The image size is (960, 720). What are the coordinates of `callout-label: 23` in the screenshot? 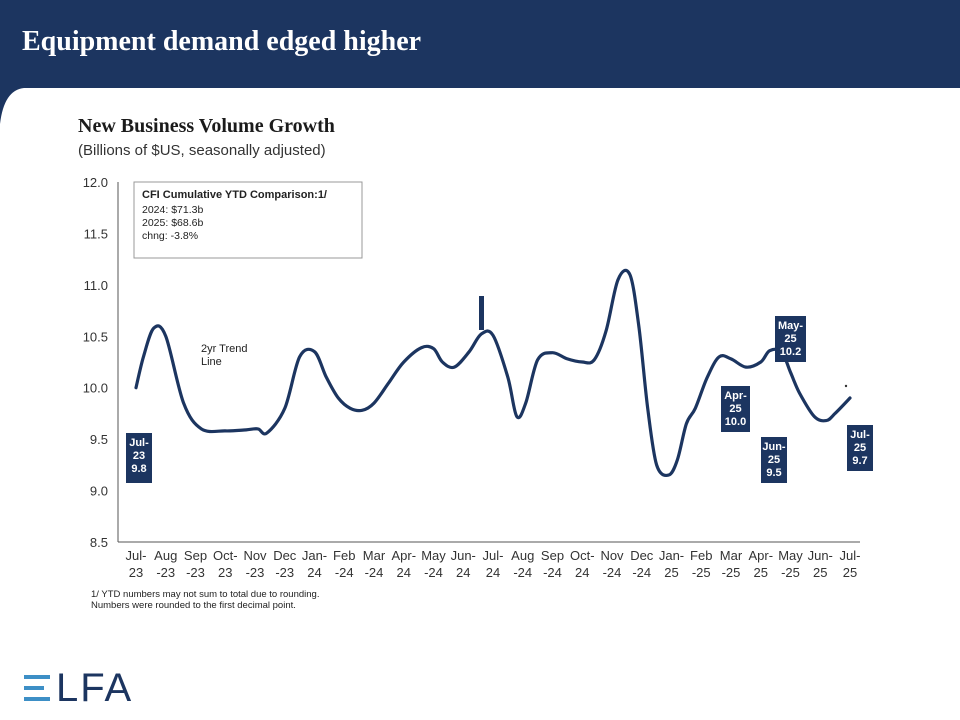 It's located at (139, 456).